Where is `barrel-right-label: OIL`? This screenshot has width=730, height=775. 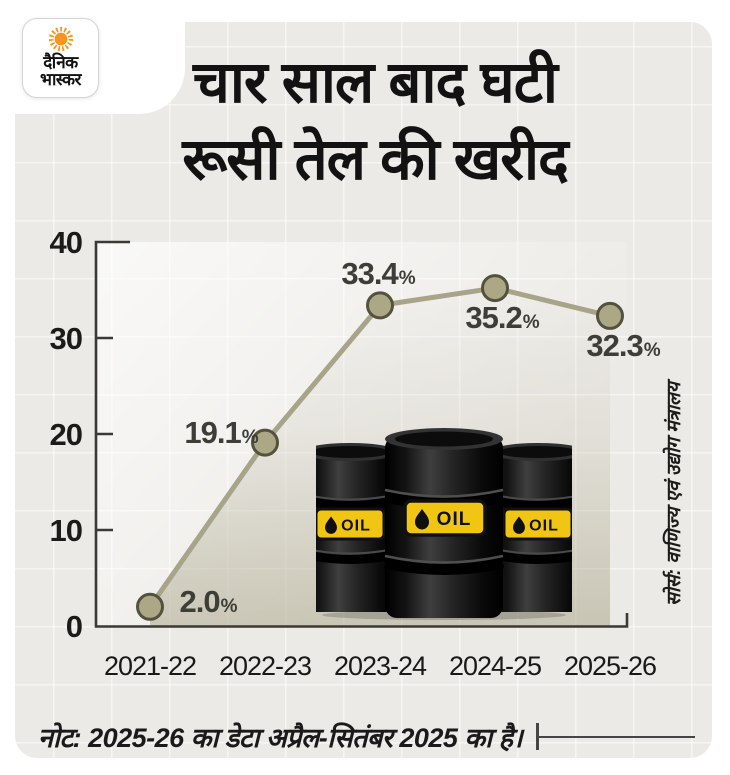
barrel-right-label: OIL is located at coordinates (537, 524).